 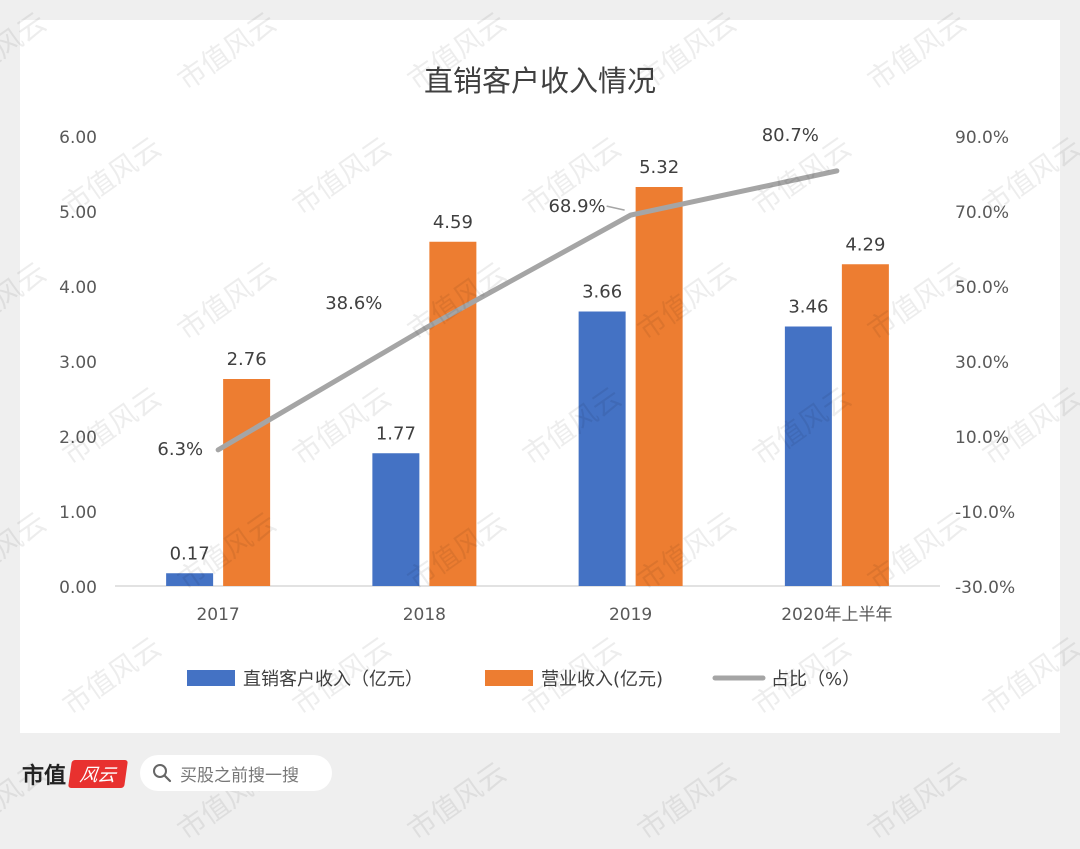 What do you see at coordinates (78, 138) in the screenshot?
I see `left-tick-label: 6.00` at bounding box center [78, 138].